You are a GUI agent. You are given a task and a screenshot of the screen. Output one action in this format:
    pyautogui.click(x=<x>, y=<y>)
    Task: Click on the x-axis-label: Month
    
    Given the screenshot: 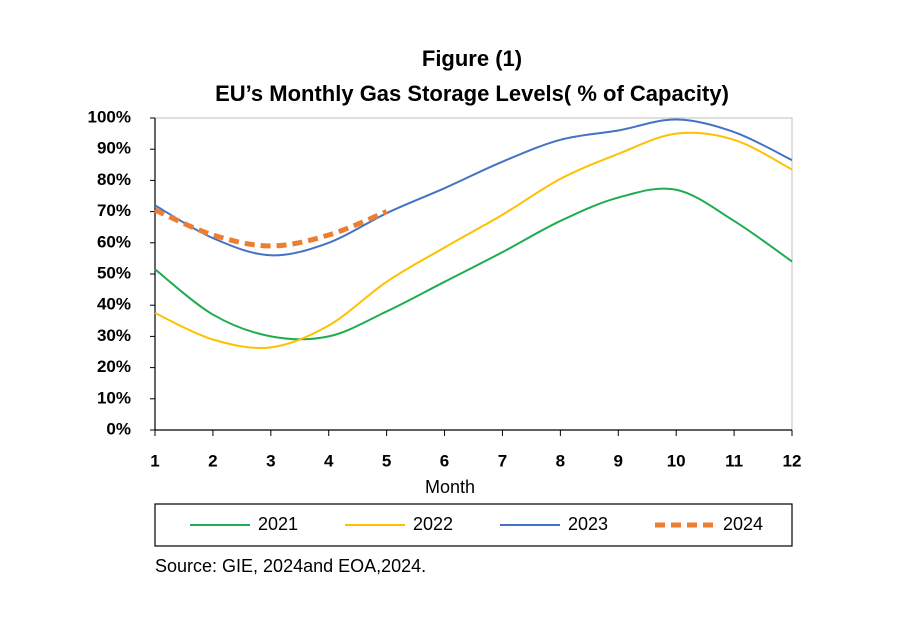 What is the action you would take?
    pyautogui.click(x=450, y=487)
    